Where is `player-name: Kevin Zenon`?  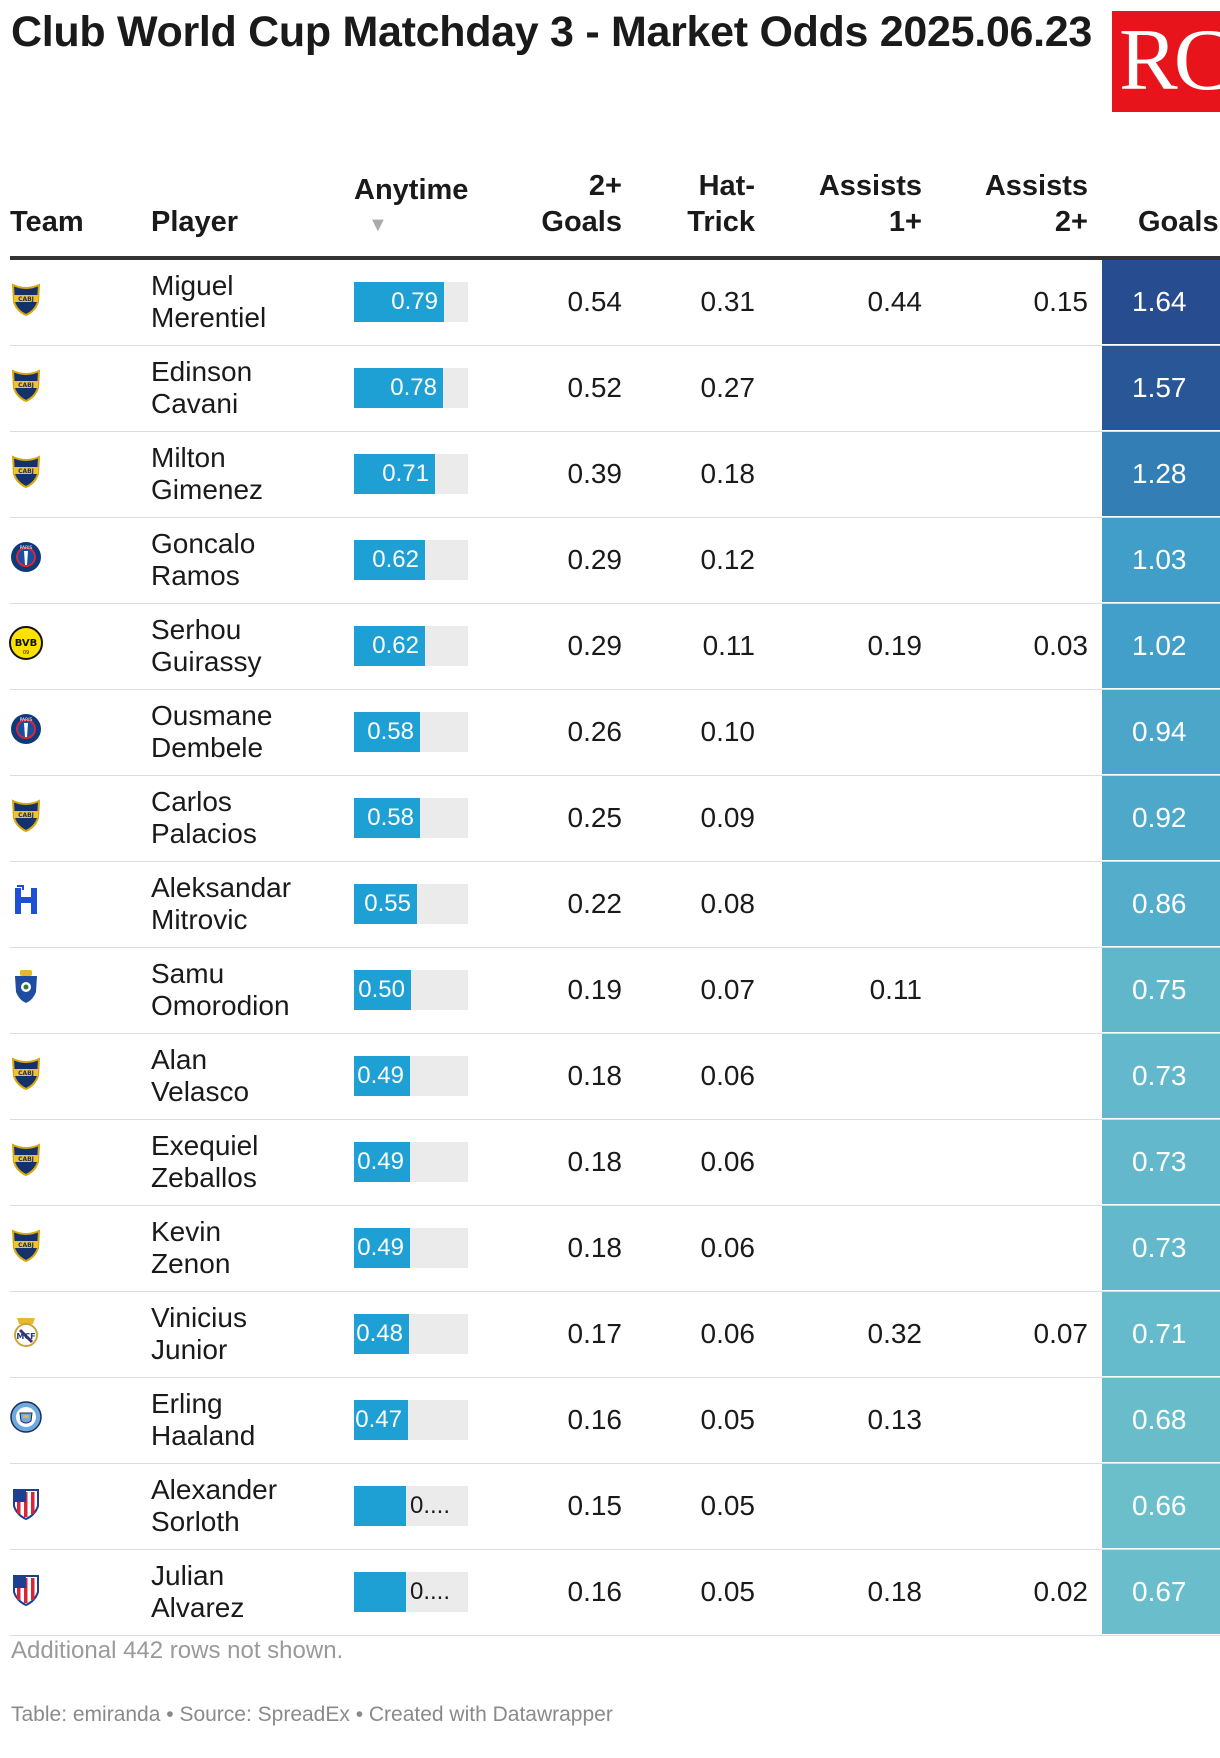 player-name: Kevin Zenon is located at coordinates (191, 1247).